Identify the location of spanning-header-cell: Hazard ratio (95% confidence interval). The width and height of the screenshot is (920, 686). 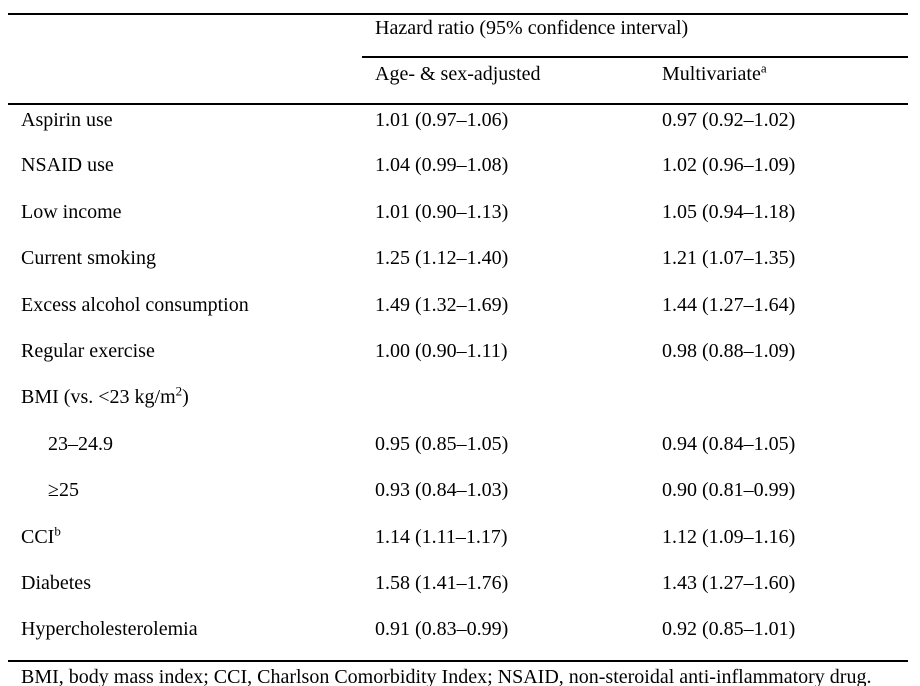
(635, 36).